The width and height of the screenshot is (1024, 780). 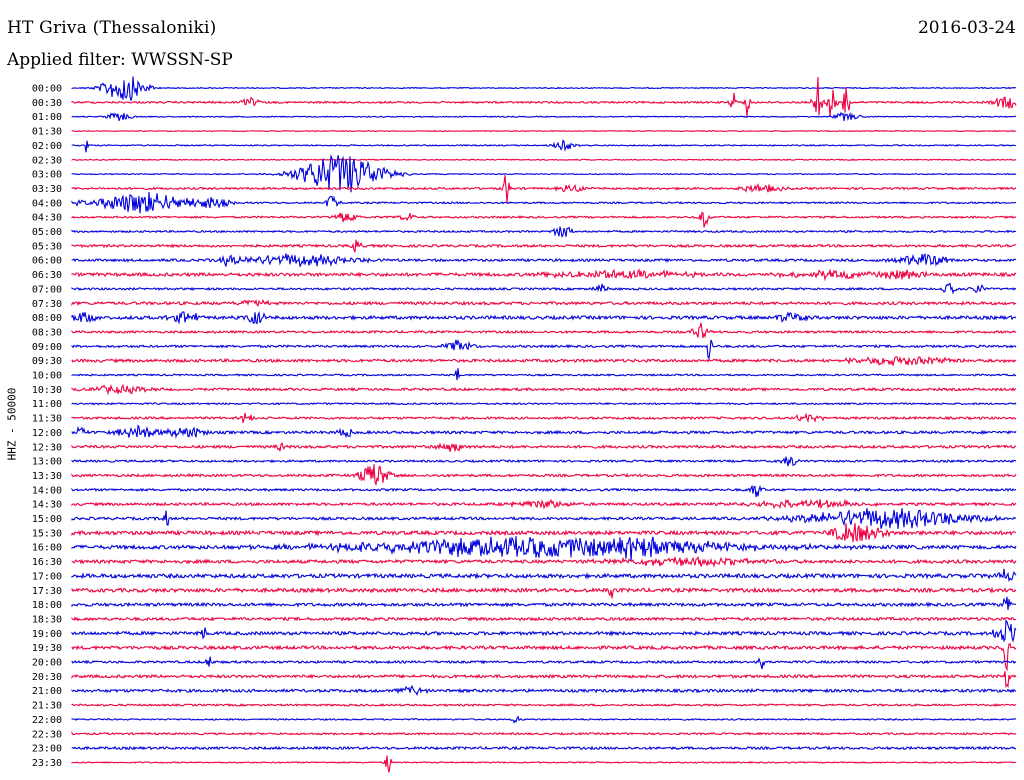 What do you see at coordinates (47, 275) in the screenshot?
I see `time-label: 06:30` at bounding box center [47, 275].